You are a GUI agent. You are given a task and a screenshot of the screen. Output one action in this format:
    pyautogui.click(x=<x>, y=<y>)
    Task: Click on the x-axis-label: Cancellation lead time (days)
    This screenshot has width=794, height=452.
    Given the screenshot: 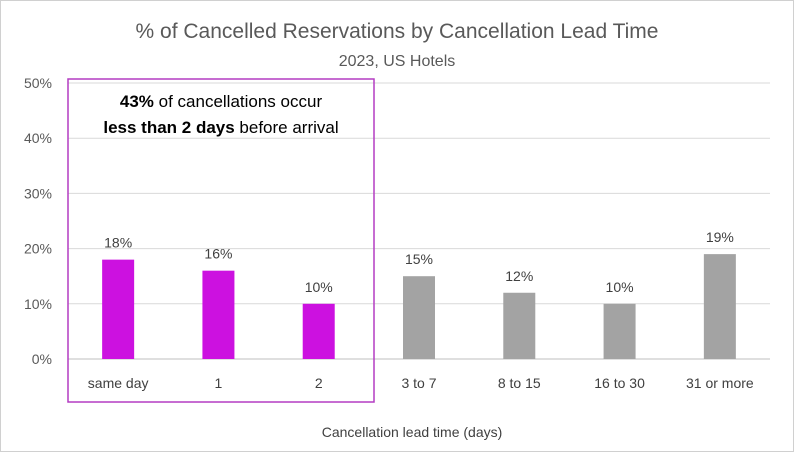 What is the action you would take?
    pyautogui.click(x=412, y=432)
    